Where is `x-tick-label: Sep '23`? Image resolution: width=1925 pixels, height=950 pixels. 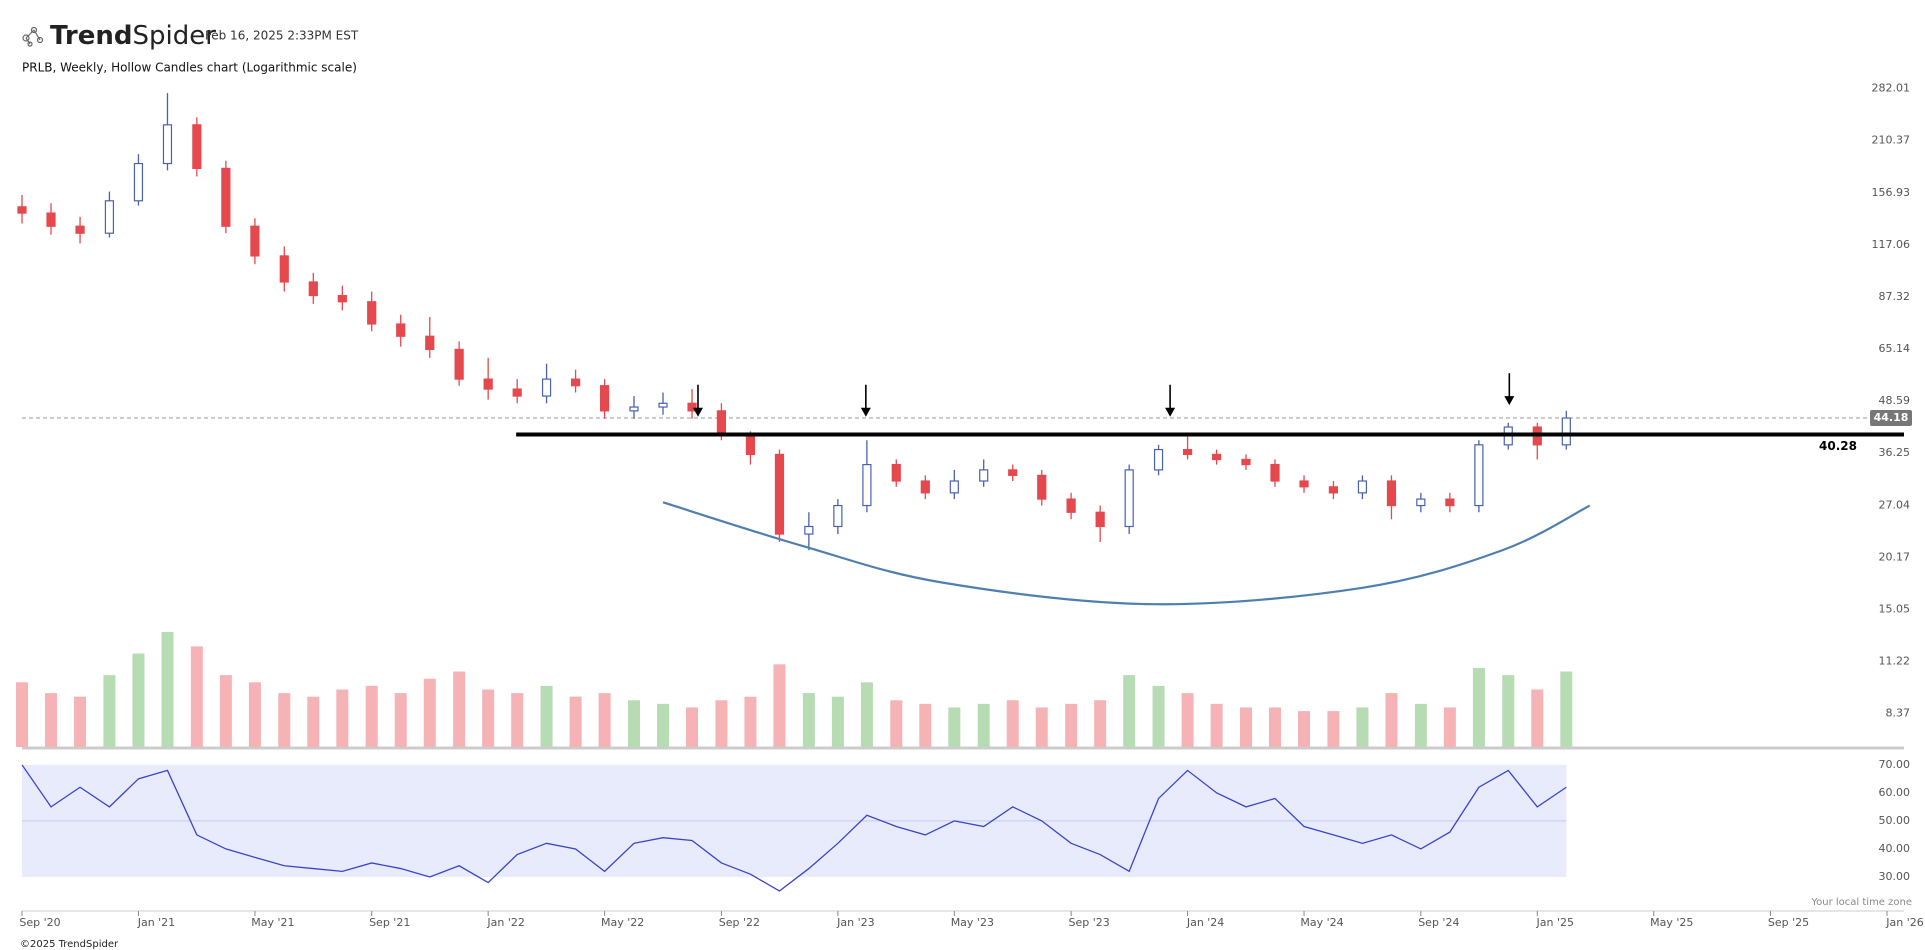
x-tick-label: Sep '23 is located at coordinates (1089, 922).